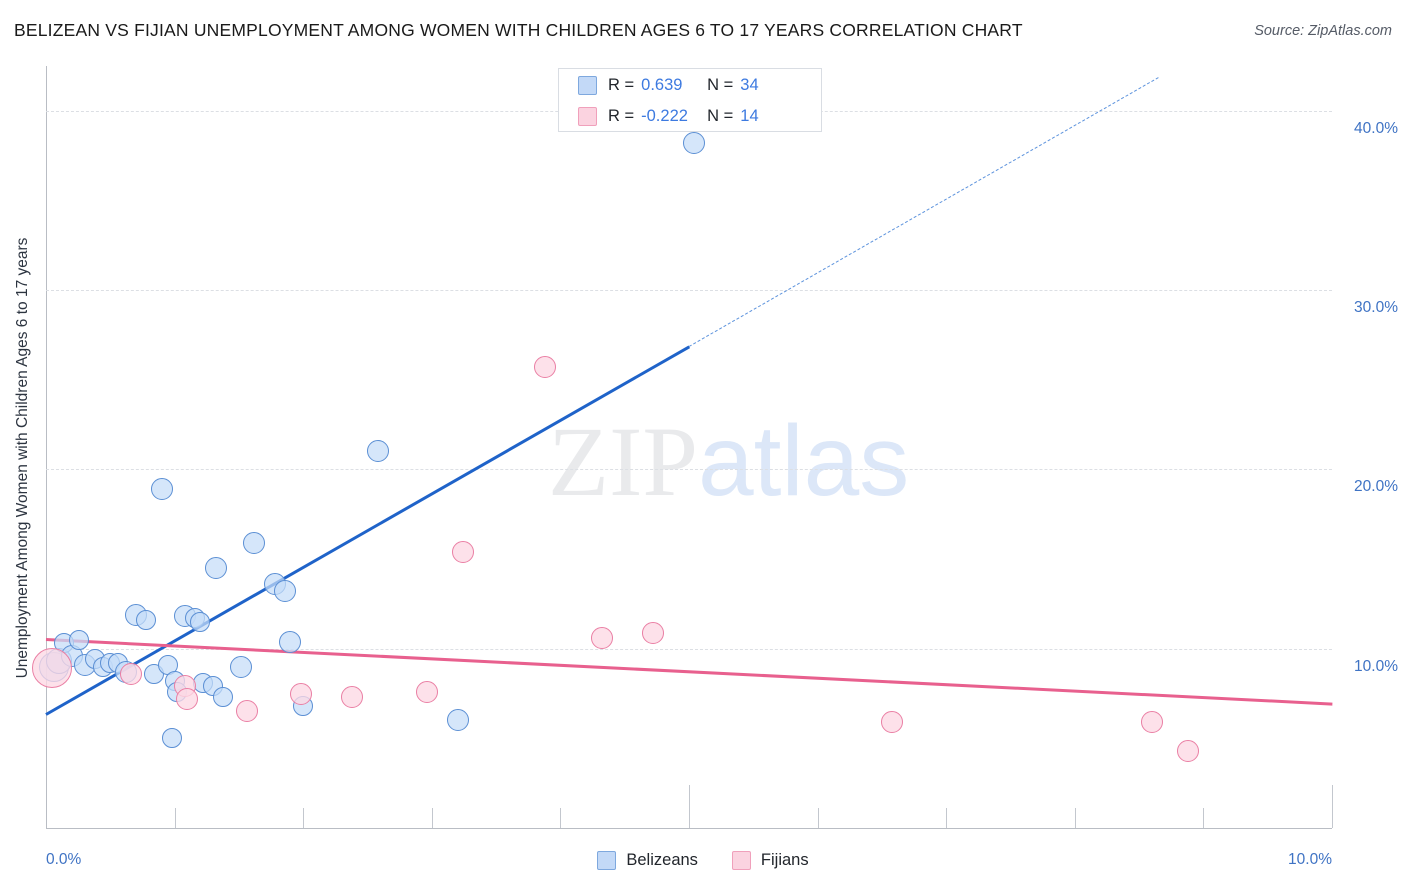 This screenshot has height=892, width=1406. What do you see at coordinates (1376, 128) in the screenshot?
I see `y-axis-tick-label: 40.0%` at bounding box center [1376, 128].